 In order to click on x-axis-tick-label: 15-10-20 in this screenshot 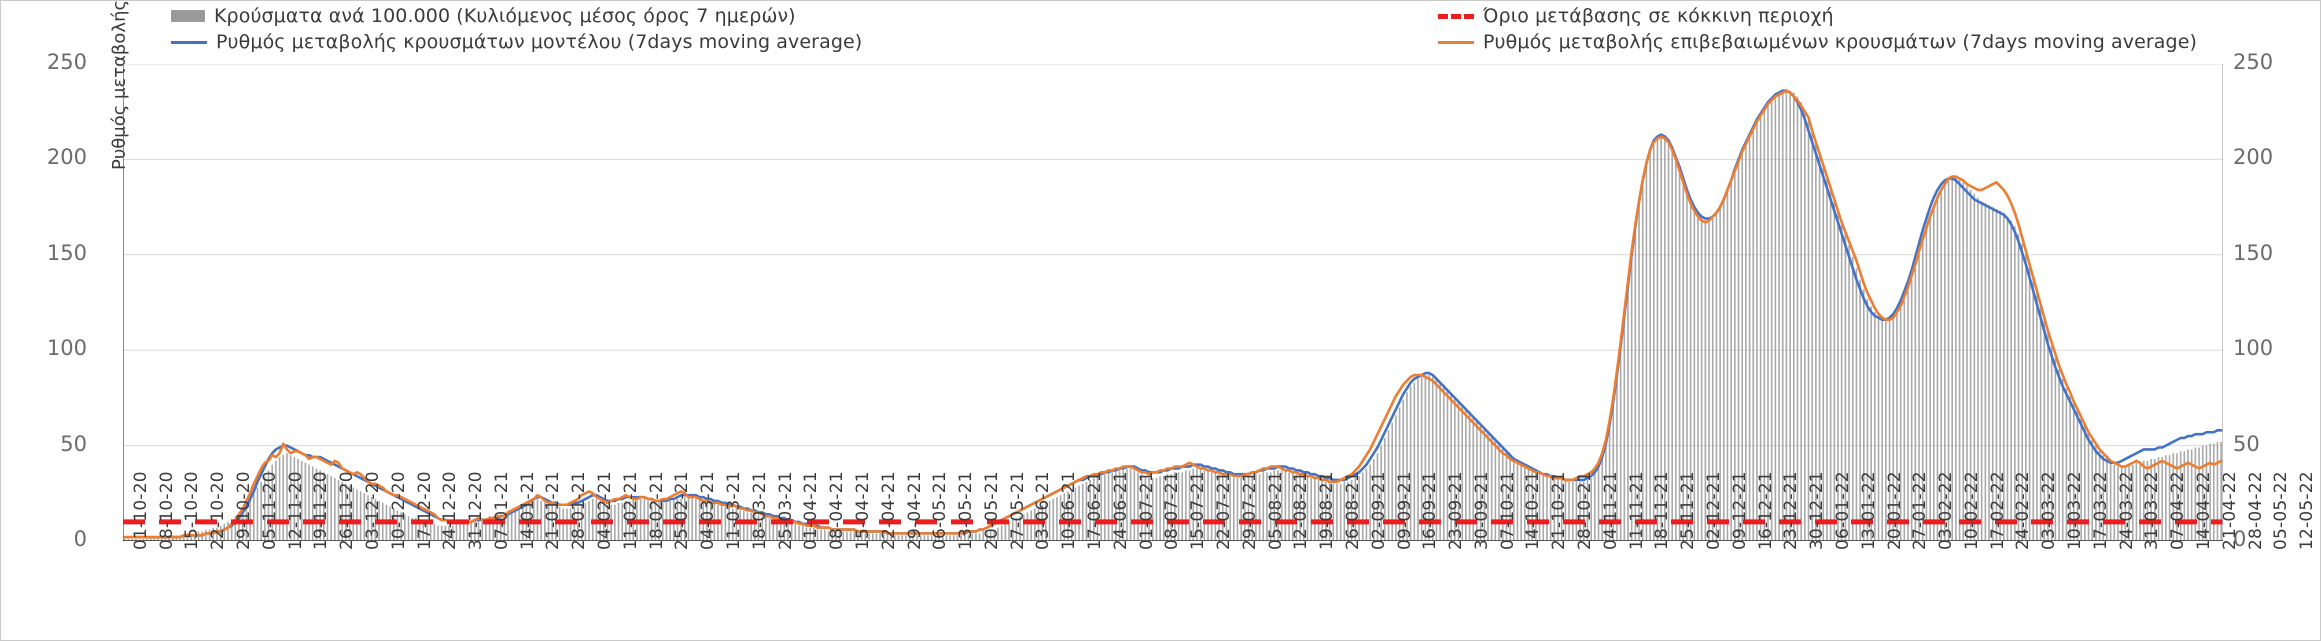, I will do `click(192, 510)`.